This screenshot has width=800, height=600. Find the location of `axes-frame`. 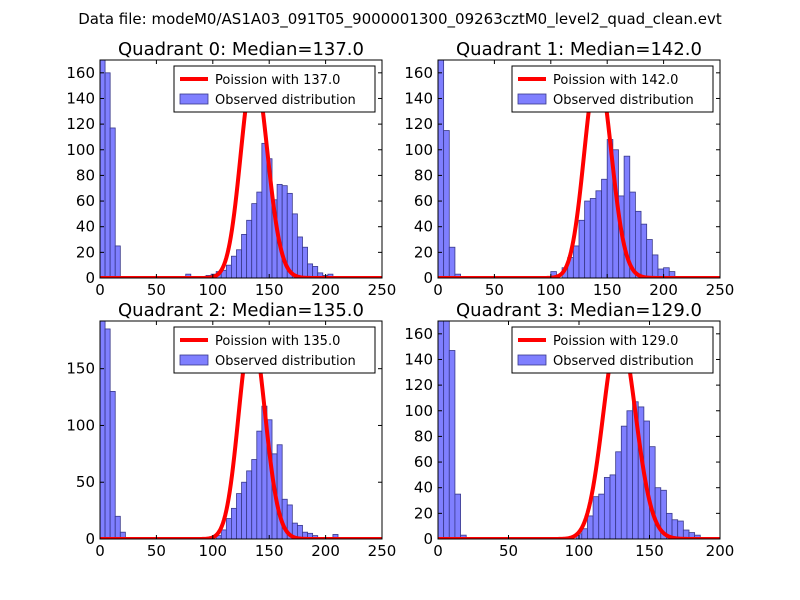

axes-frame is located at coordinates (241, 169).